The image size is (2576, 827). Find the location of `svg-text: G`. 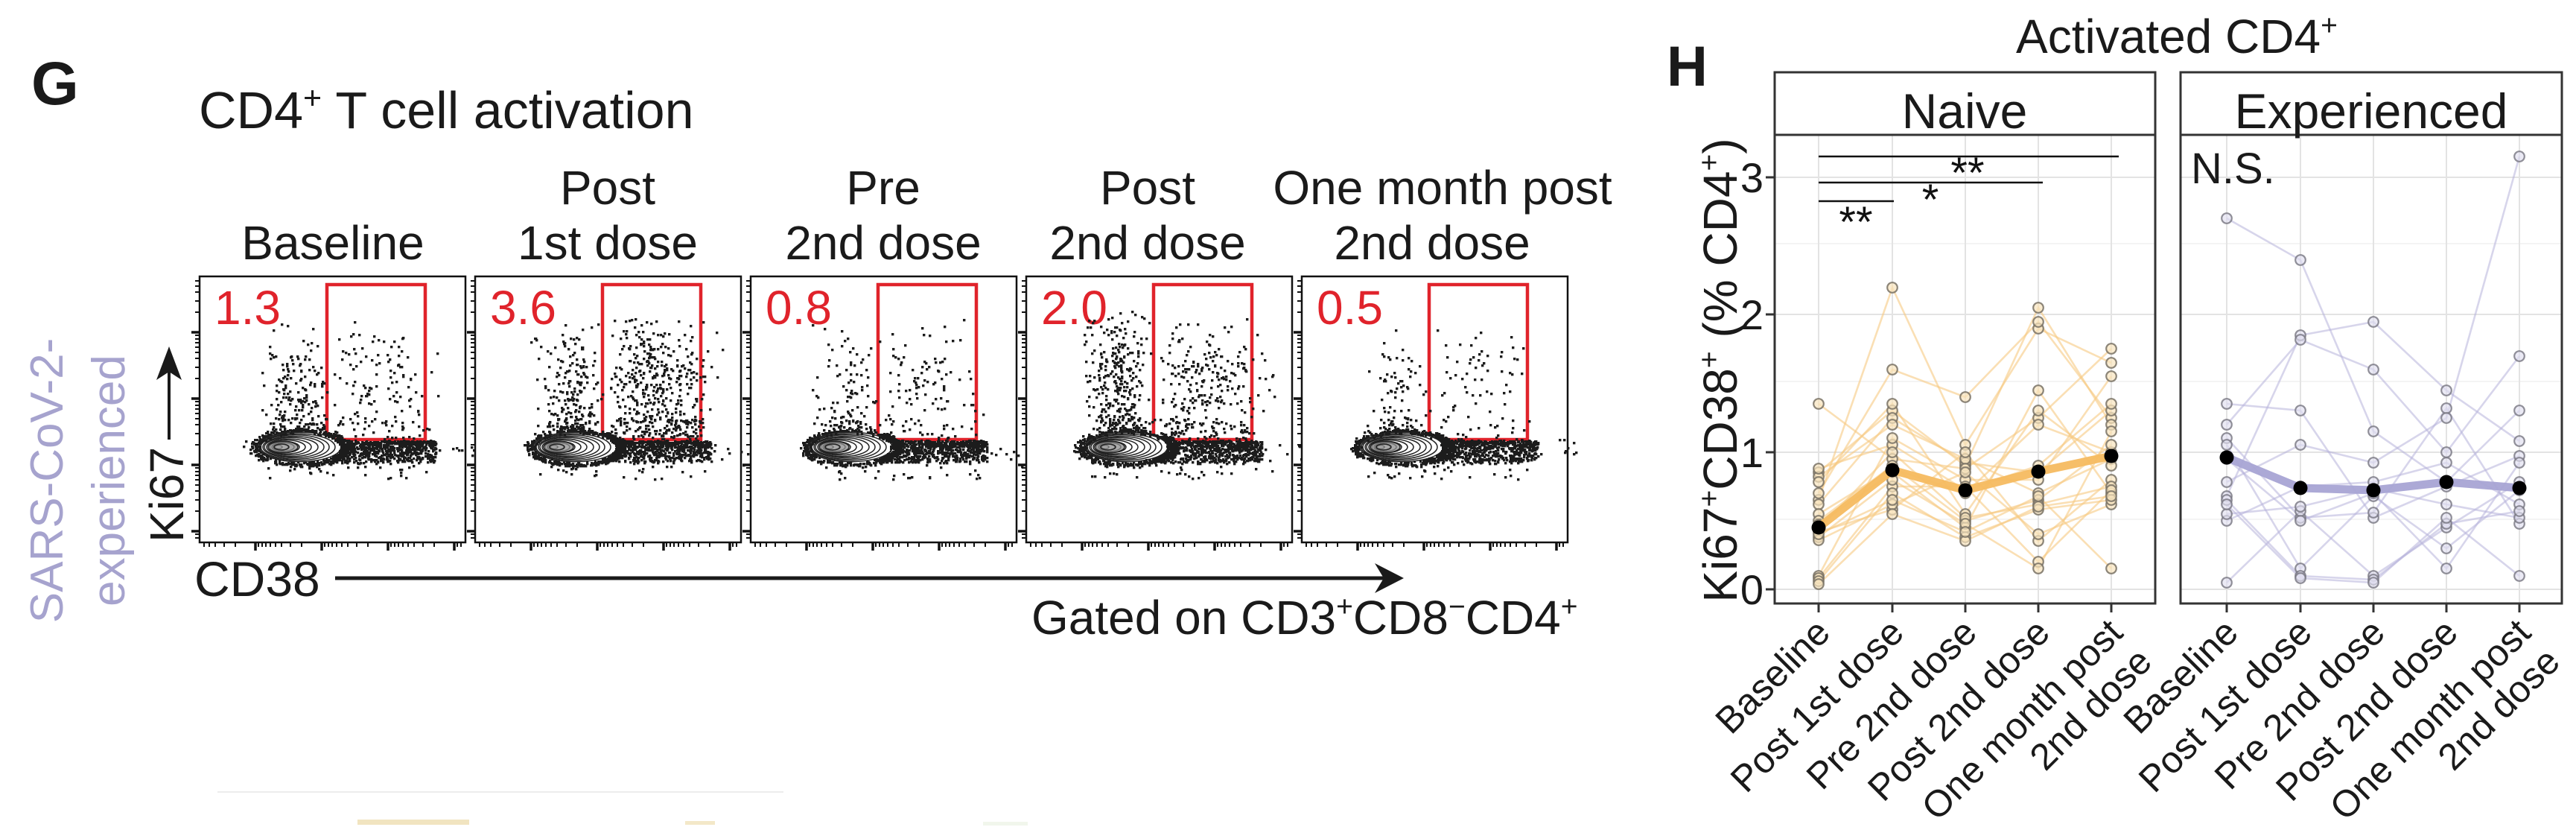

svg-text: G is located at coordinates (55, 84).